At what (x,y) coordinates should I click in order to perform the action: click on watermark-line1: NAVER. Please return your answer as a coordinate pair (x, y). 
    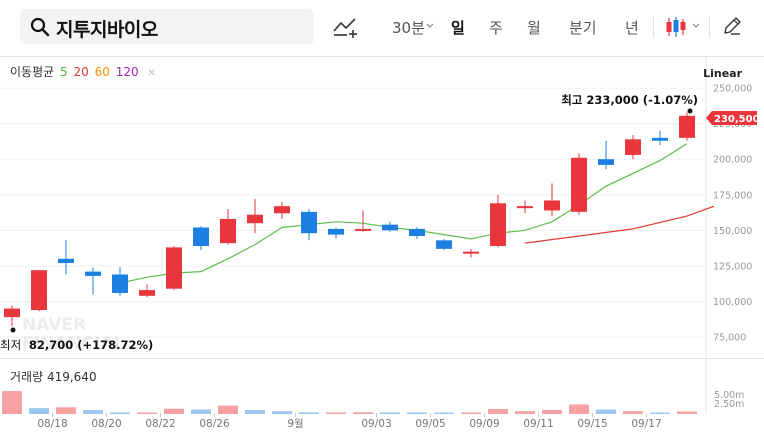
    Looking at the image, I should click on (54, 325).